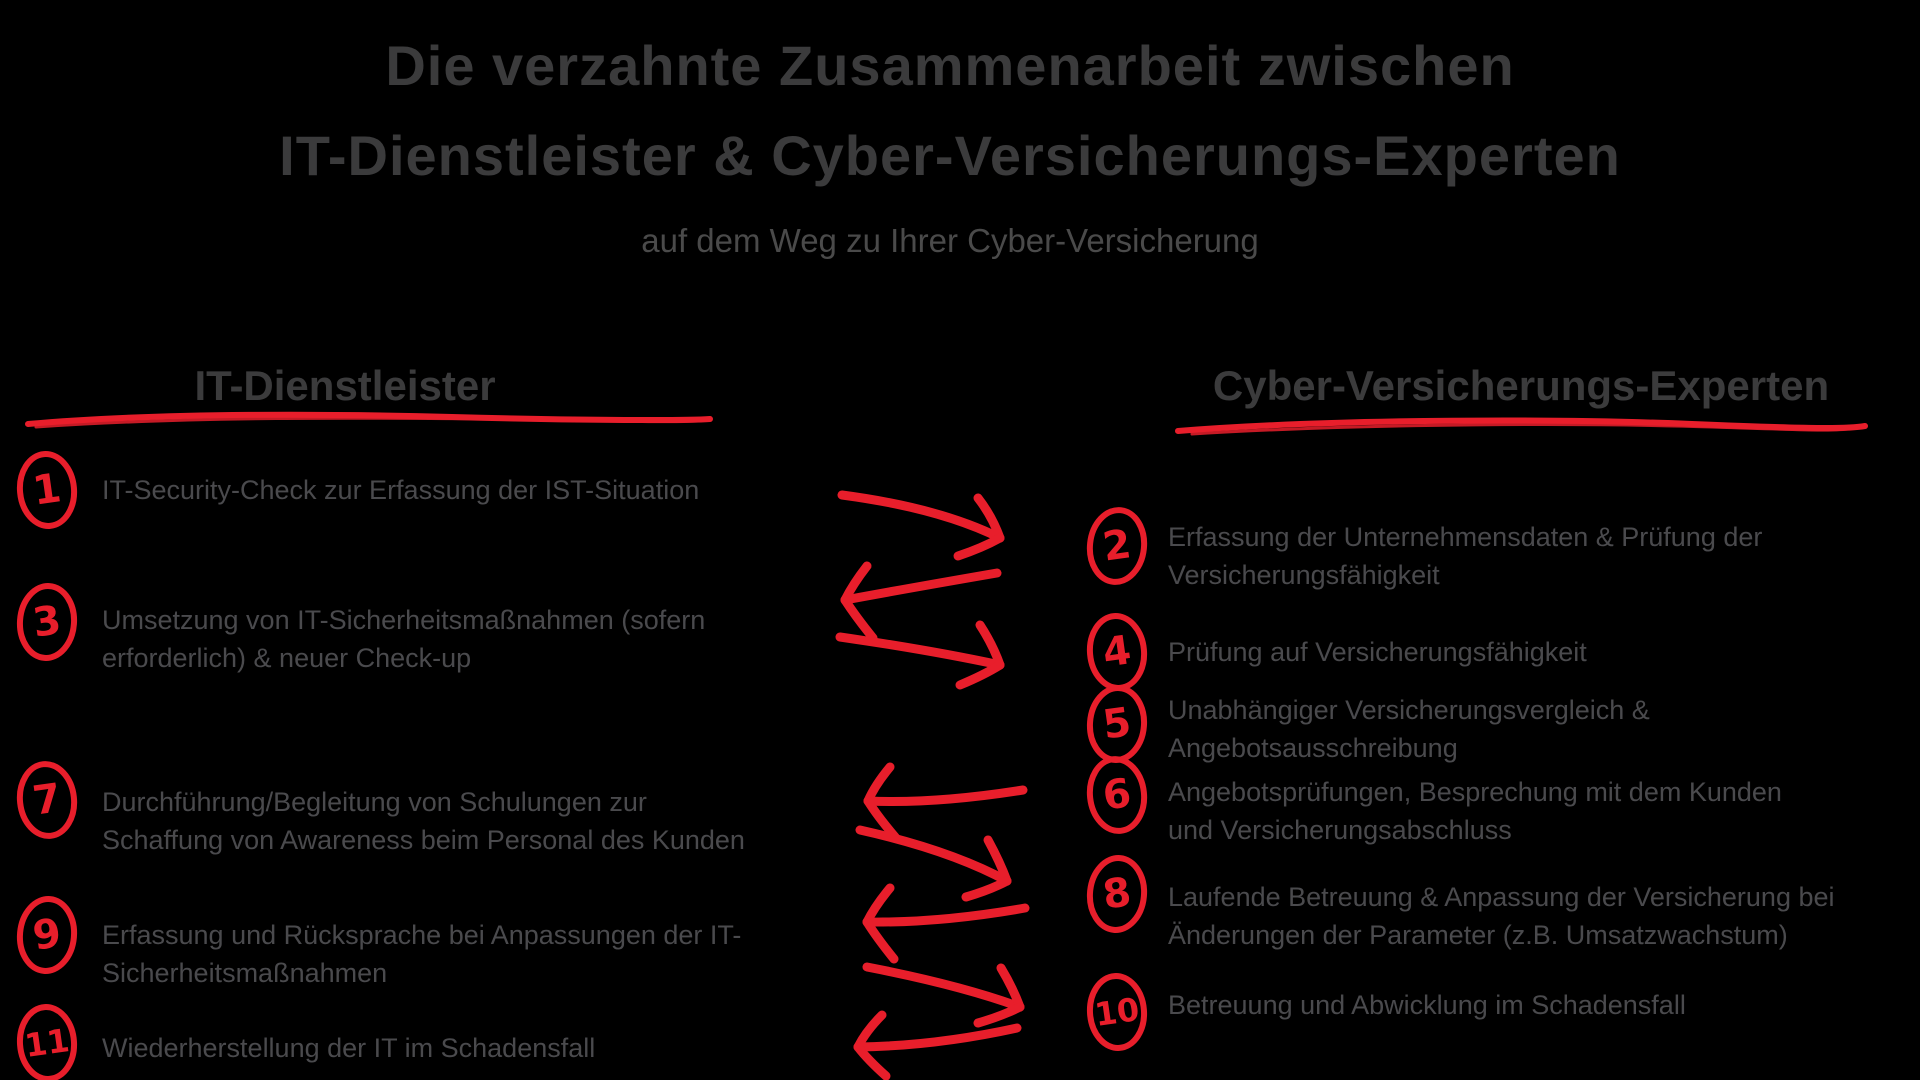 The width and height of the screenshot is (1920, 1080). I want to click on page-subtitle: auf dem Weg zu Ihrer Cyber-Versicherung, so click(950, 240).